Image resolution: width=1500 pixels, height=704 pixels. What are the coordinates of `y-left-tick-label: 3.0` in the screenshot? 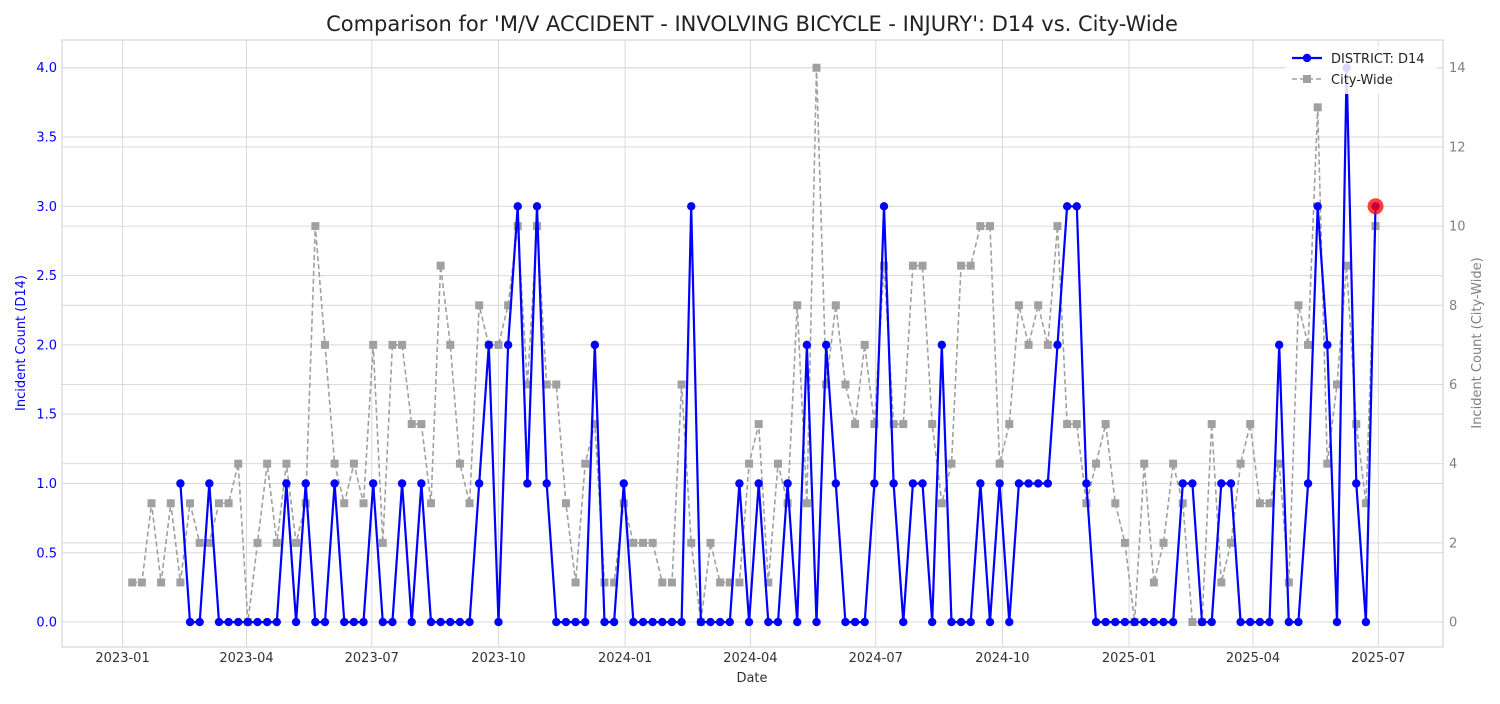 It's located at (46, 207).